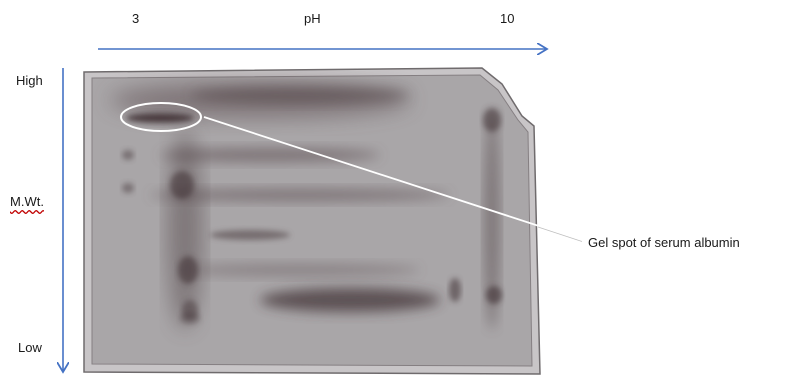 The width and height of the screenshot is (803, 376). What do you see at coordinates (560, 234) in the screenshot?
I see `callout-arrow-shadow` at bounding box center [560, 234].